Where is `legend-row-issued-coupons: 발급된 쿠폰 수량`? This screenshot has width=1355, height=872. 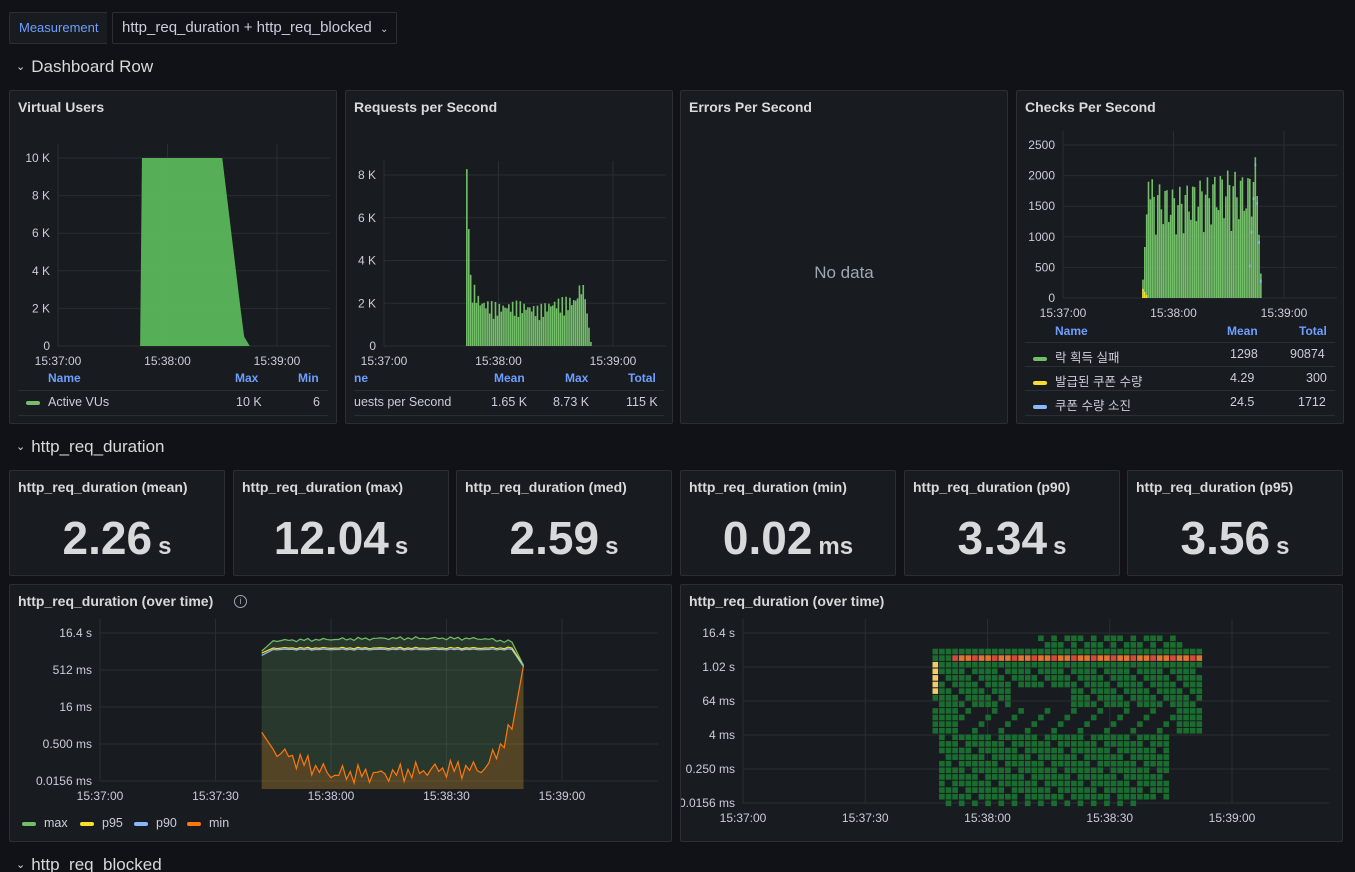
legend-row-issued-coupons: 발급된 쿠폰 수량 is located at coordinates (1087, 380).